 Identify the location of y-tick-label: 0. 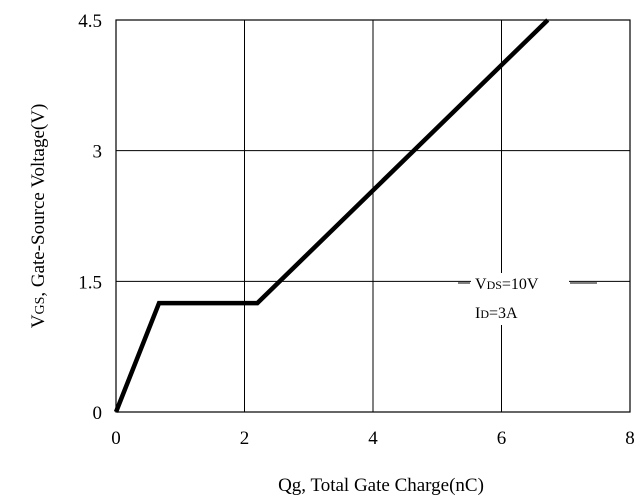
(98, 413).